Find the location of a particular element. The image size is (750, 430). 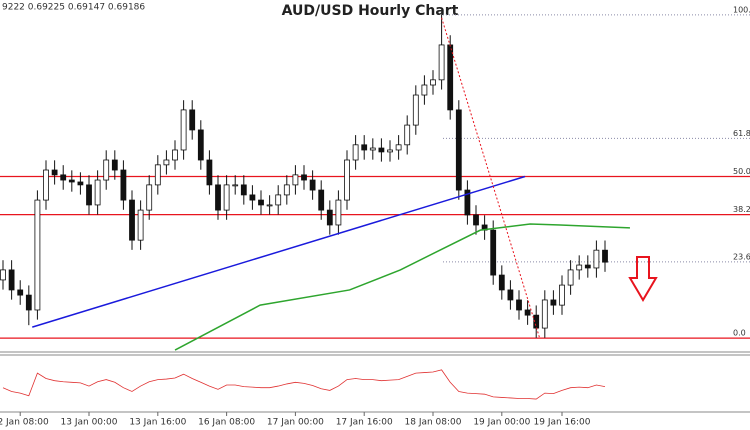

fib-level-label: 50.0 is located at coordinates (741, 171).